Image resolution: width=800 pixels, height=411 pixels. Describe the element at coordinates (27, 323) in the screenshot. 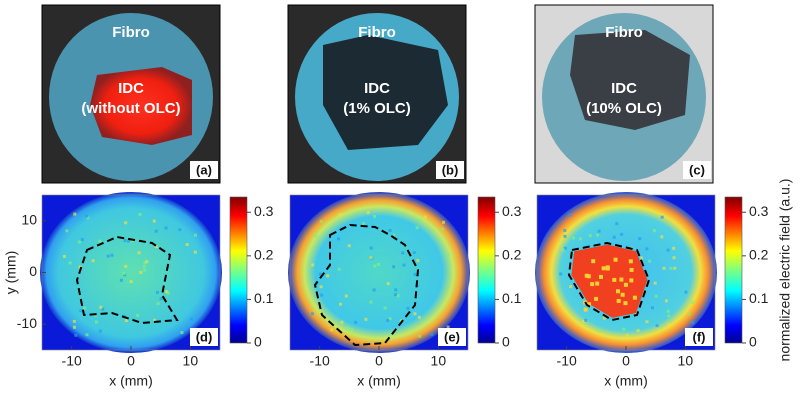

I see `y-tick-label: -10` at that location.